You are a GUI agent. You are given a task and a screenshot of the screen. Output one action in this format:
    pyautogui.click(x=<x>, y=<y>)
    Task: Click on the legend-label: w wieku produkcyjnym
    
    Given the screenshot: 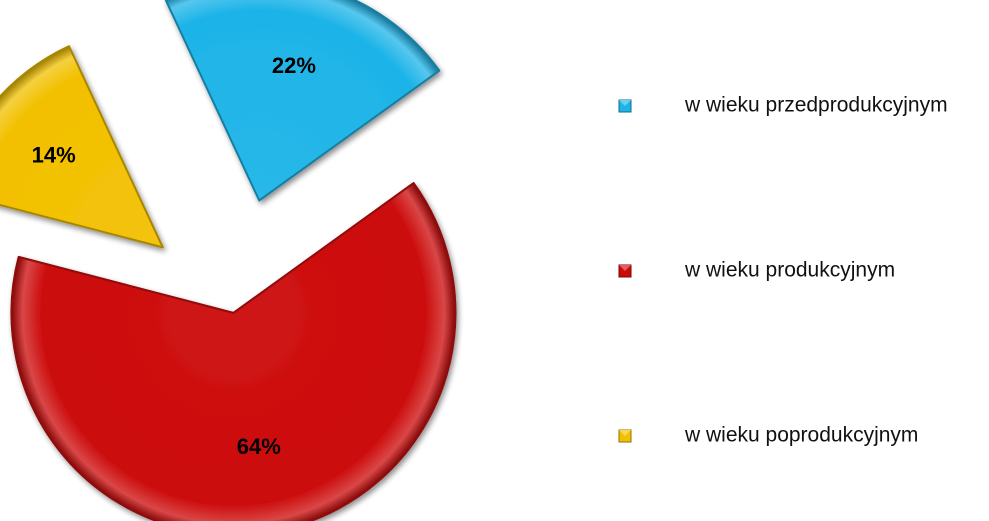 What is the action you would take?
    pyautogui.click(x=789, y=270)
    